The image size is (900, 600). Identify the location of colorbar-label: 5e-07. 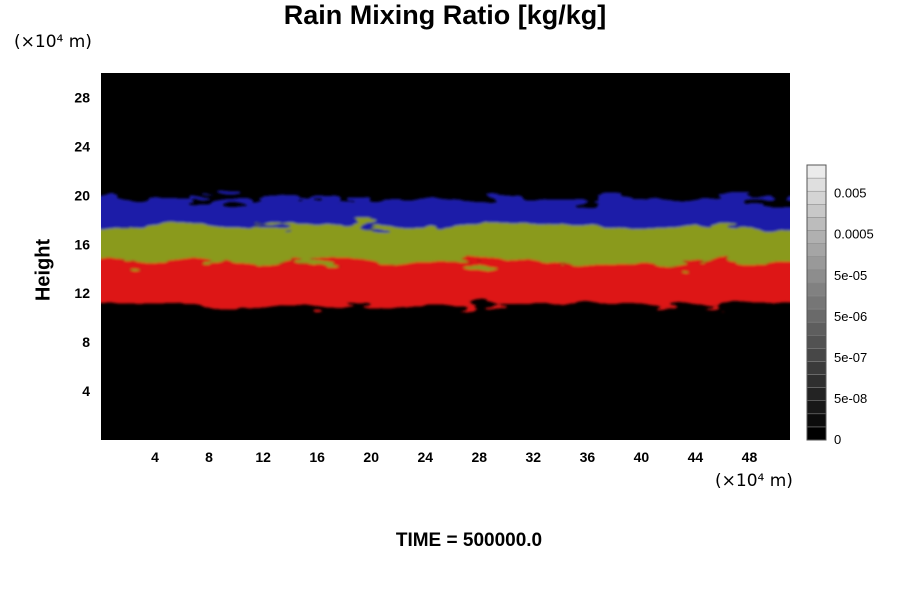
(850, 357).